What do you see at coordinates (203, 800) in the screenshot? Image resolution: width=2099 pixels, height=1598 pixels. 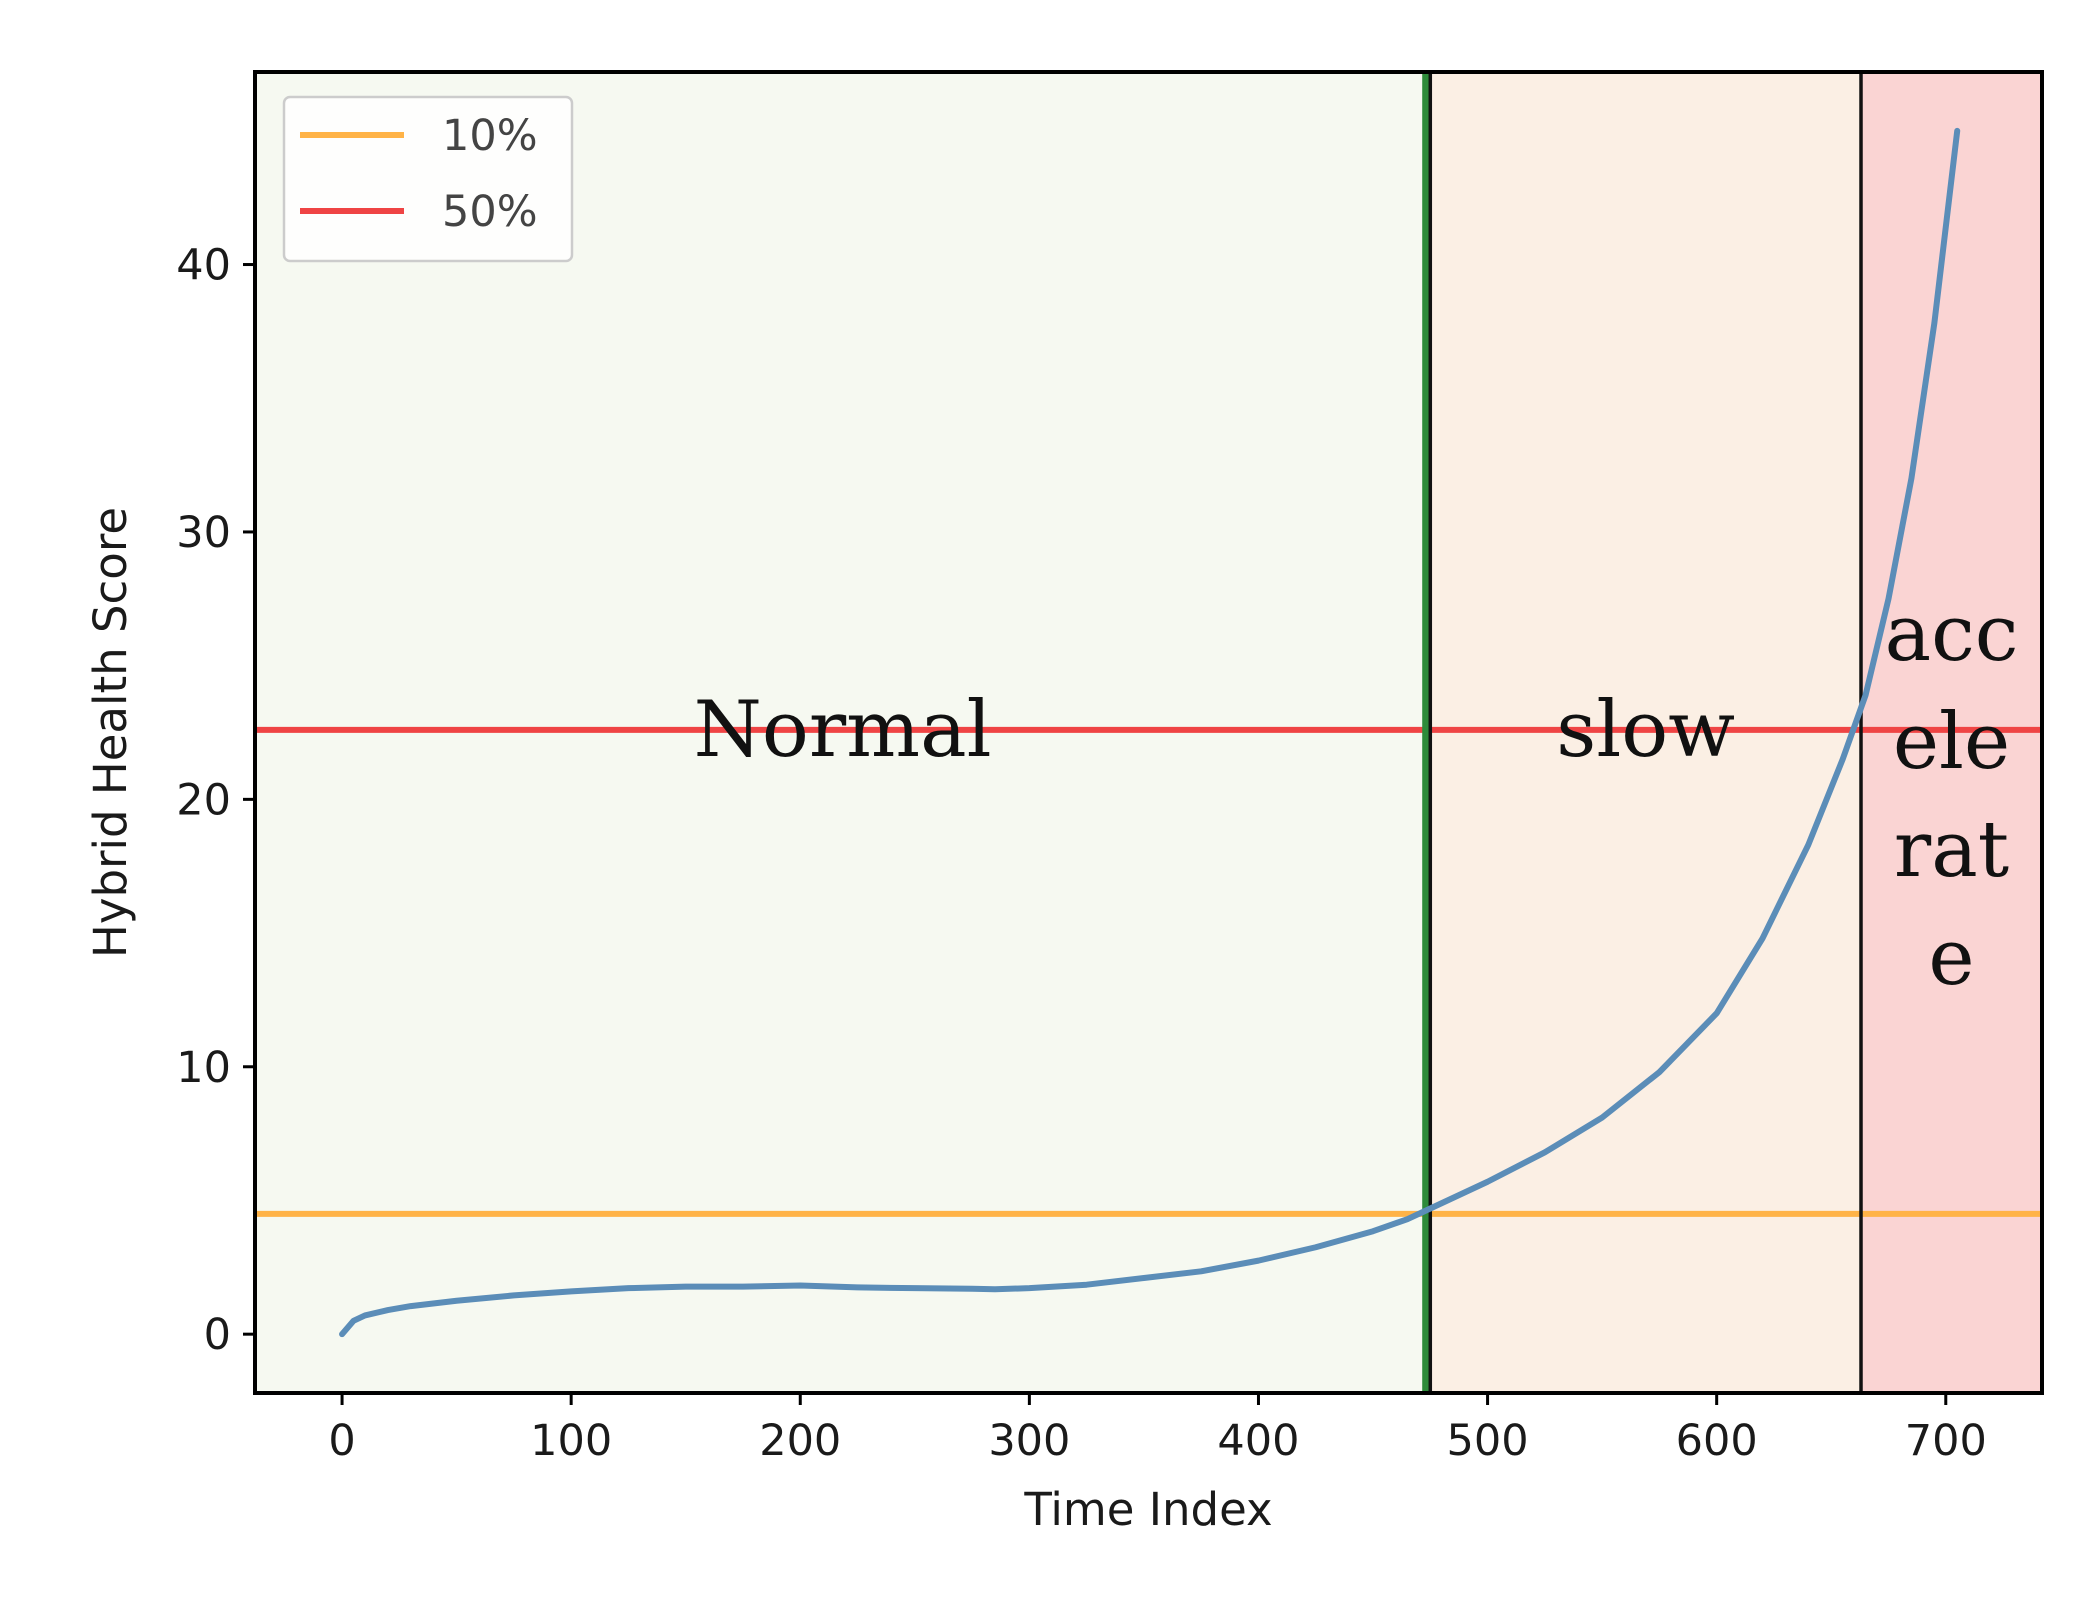 I see `y-tick-label: 20` at bounding box center [203, 800].